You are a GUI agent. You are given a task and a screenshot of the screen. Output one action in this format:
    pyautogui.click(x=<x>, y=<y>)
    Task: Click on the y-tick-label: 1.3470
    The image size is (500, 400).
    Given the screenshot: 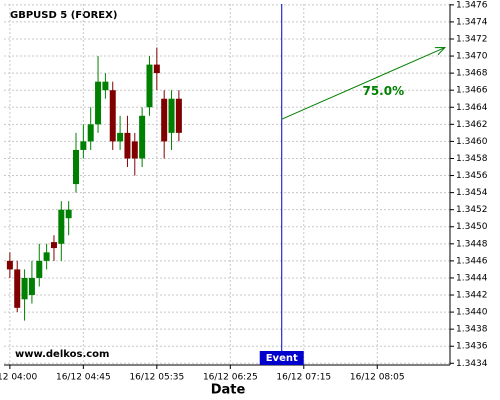 What is the action you would take?
    pyautogui.click(x=472, y=57)
    